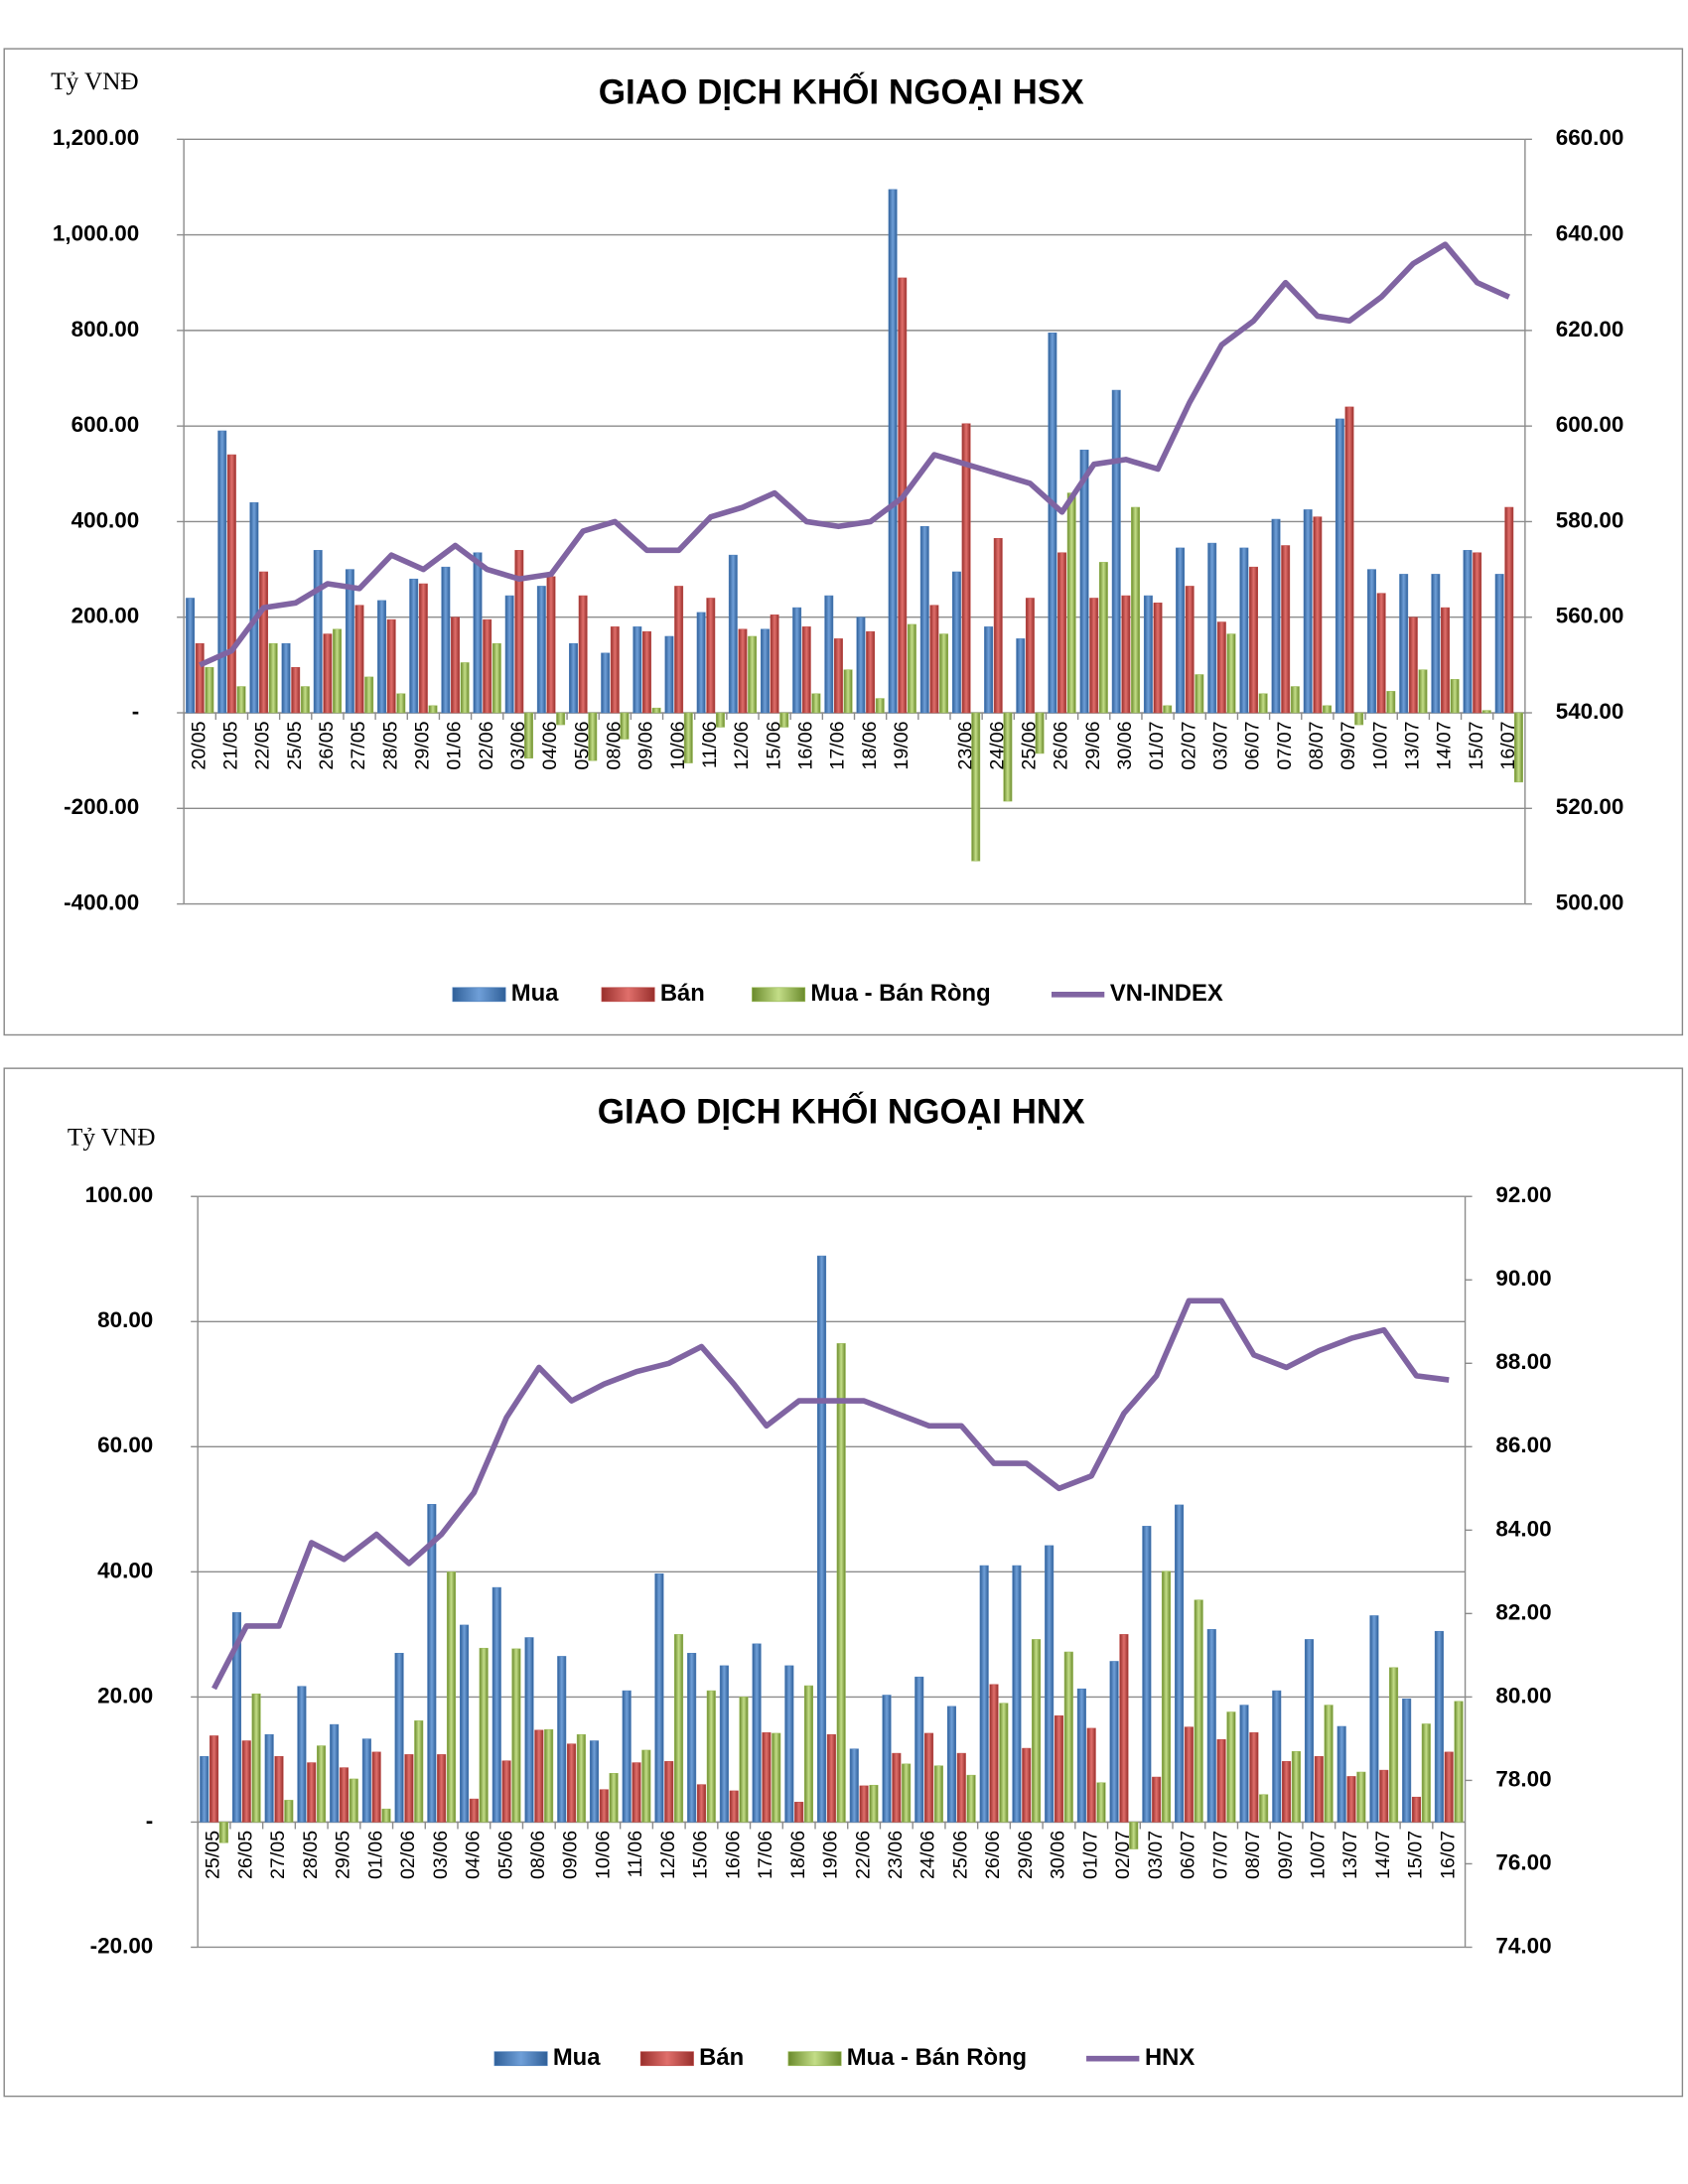  I want to click on x-tick-label: 03/06, so click(441, 1855).